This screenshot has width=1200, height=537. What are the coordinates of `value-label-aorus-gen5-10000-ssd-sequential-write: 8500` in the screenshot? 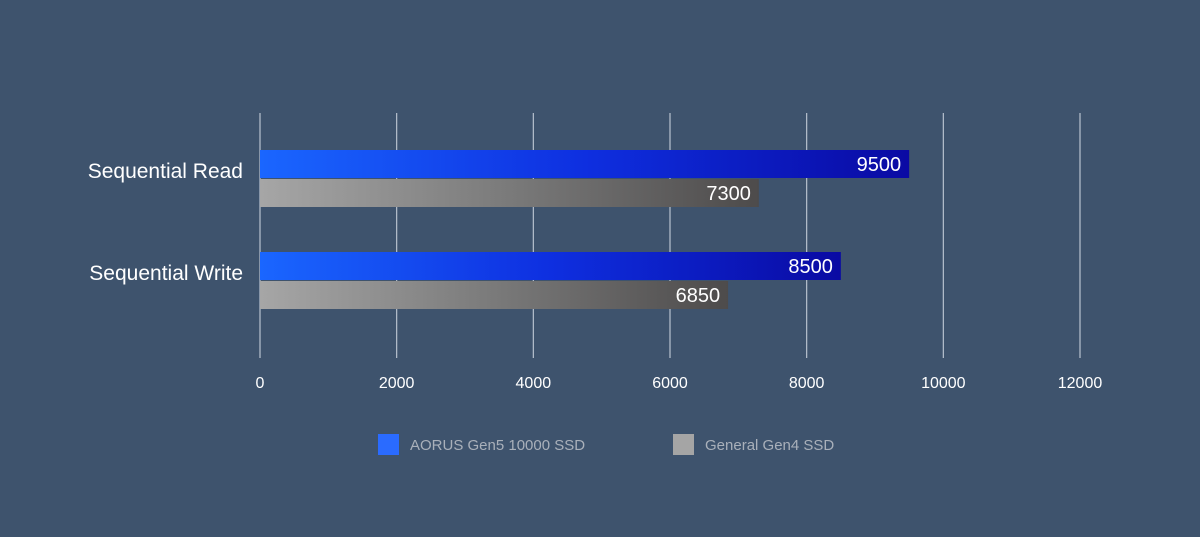 It's located at (810, 267).